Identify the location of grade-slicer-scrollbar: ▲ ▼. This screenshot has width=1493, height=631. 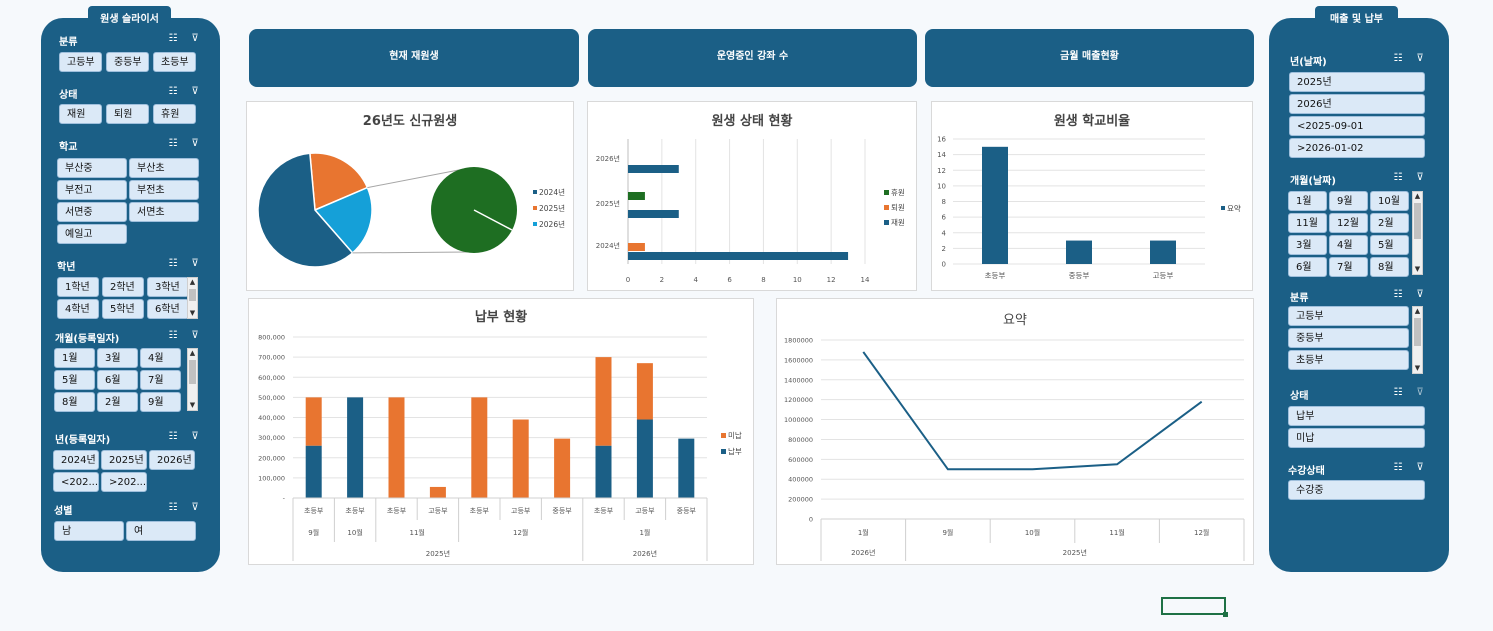
(192, 298).